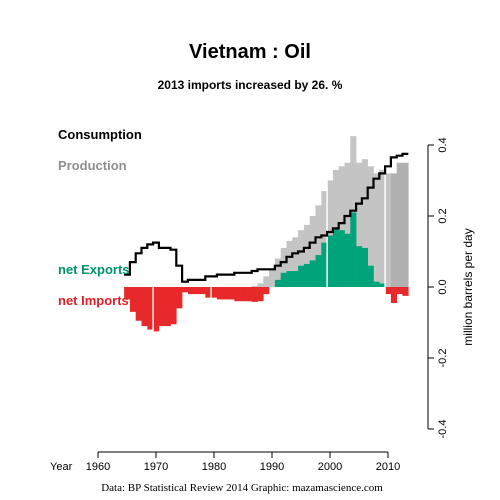 Image resolution: width=500 pixels, height=500 pixels. Describe the element at coordinates (359, 224) in the screenshot. I see `production-bar-2005` at that location.